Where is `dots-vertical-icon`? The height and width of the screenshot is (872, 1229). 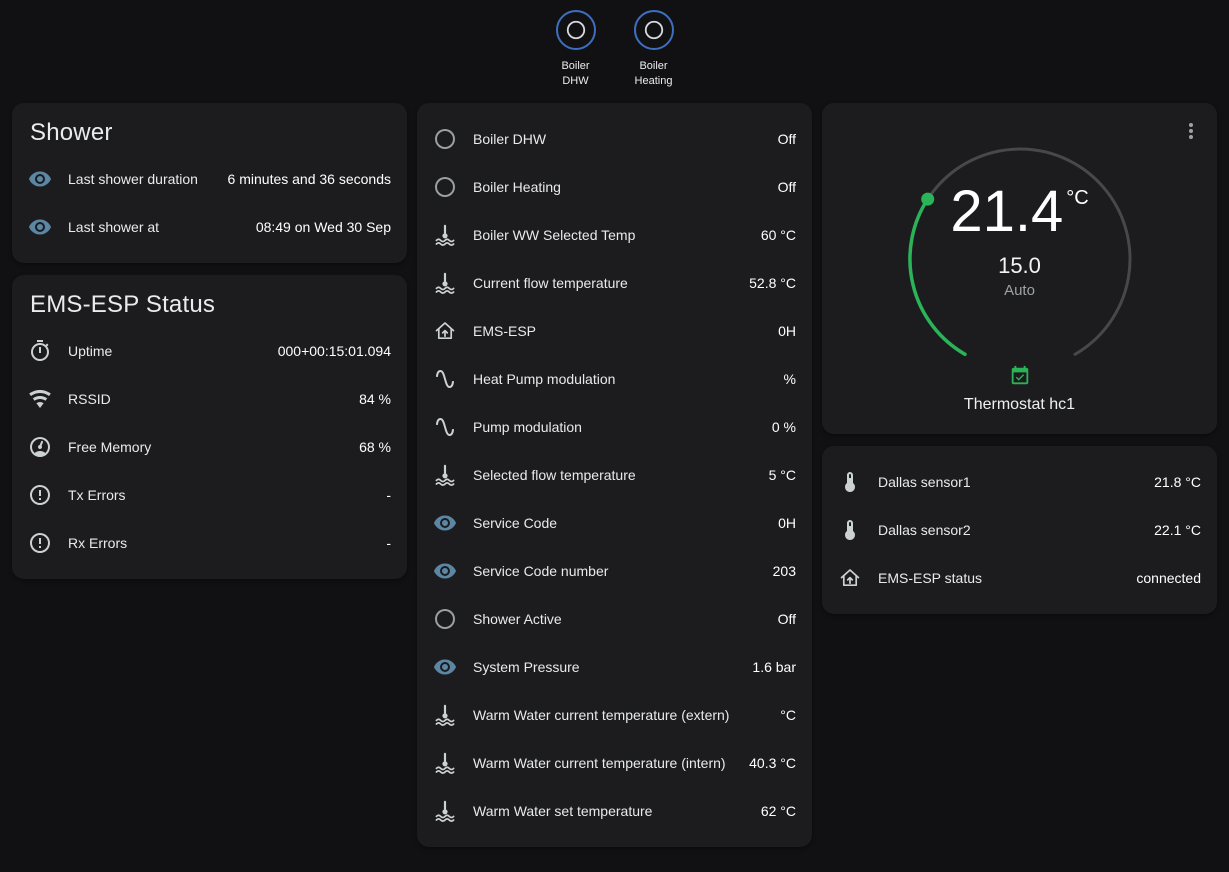
dots-vertical-icon is located at coordinates (1191, 131).